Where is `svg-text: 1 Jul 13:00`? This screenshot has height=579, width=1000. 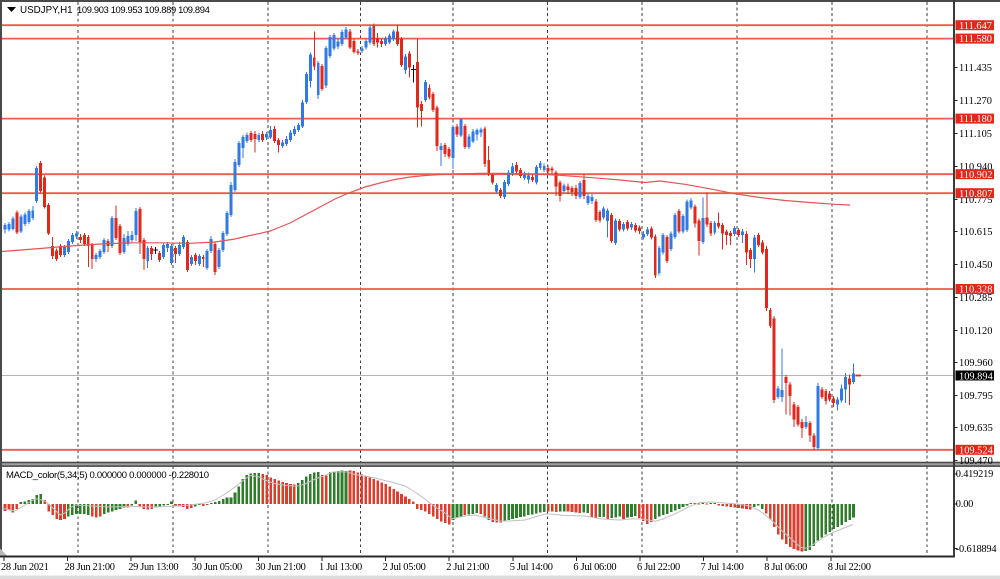 svg-text: 1 Jul 13:00 is located at coordinates (340, 567).